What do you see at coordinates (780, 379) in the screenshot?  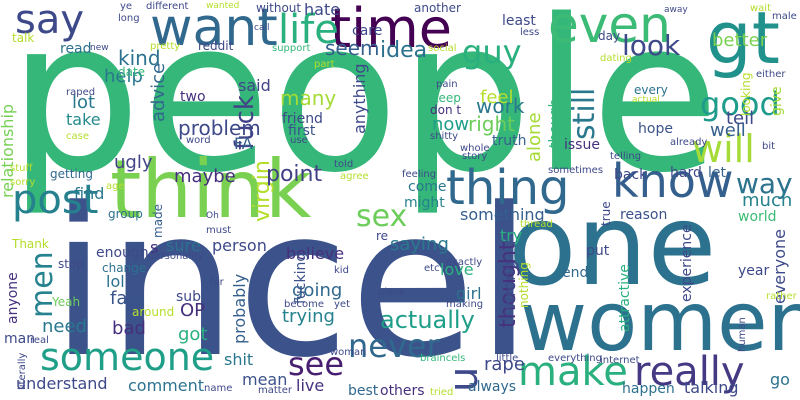 I see `word-go: go` at bounding box center [780, 379].